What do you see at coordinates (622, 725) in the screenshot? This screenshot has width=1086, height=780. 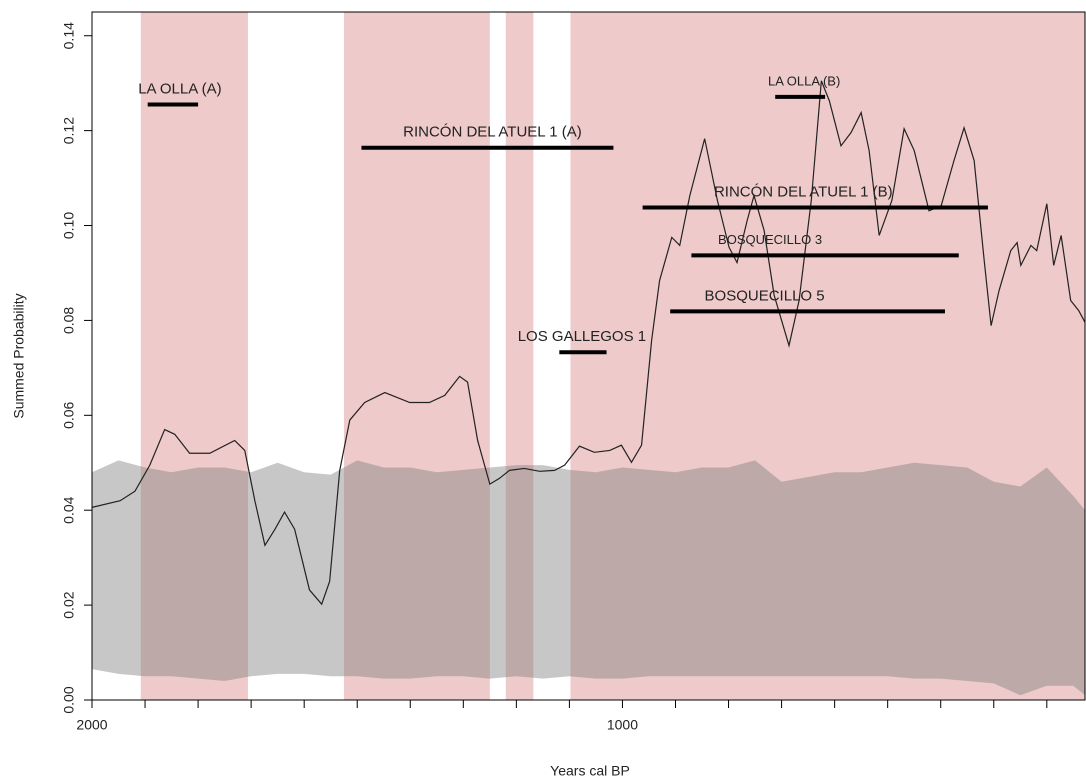 I see `x-tick-label: 1000` at bounding box center [622, 725].